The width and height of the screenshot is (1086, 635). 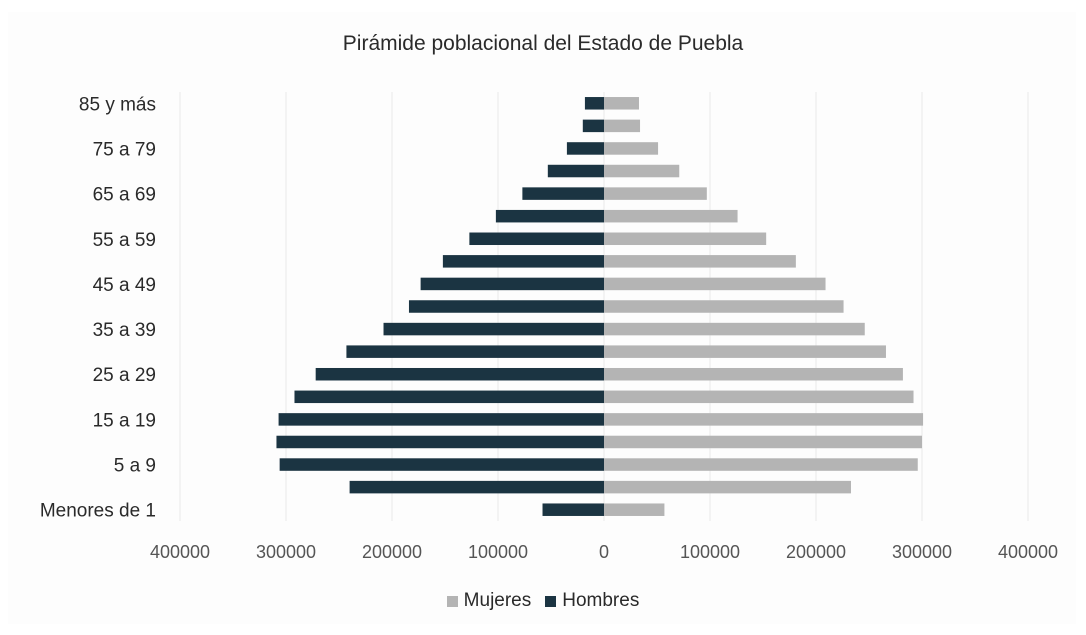 What do you see at coordinates (543, 601) in the screenshot?
I see `chart-legend: Mujeres Hombres` at bounding box center [543, 601].